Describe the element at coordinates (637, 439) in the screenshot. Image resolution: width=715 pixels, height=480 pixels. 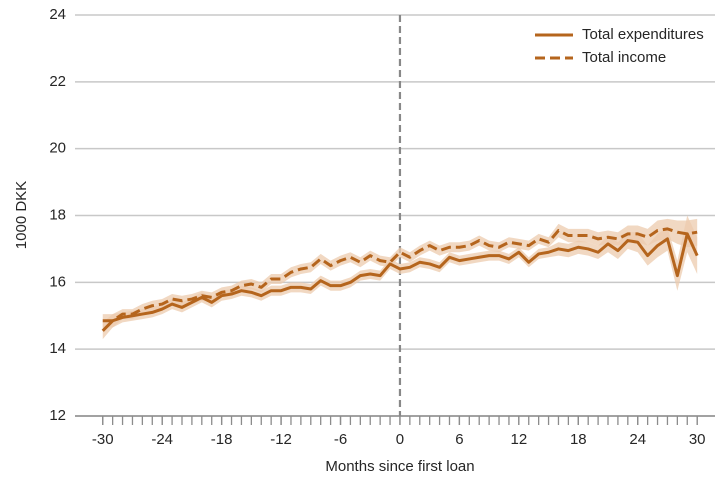
I see `x-tick-label: 24` at that location.